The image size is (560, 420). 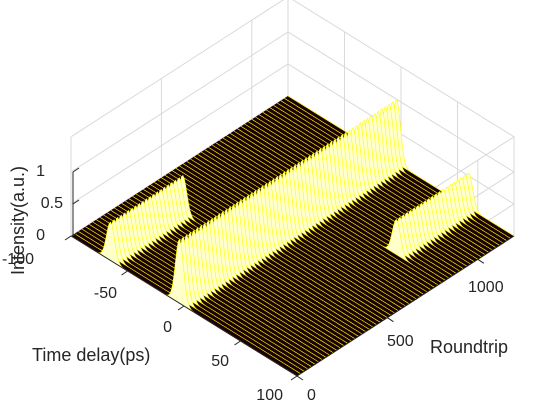 I want to click on z-tick-label: 0.5, so click(x=52, y=203).